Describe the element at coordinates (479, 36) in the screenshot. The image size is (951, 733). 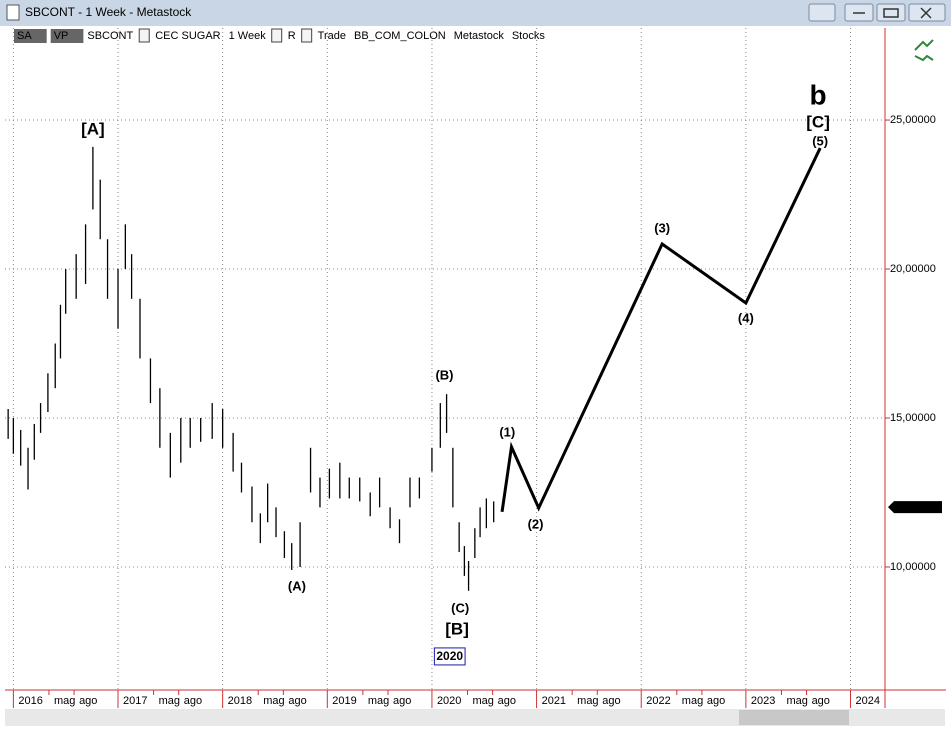
I see `toolbar-item: Metastock` at that location.